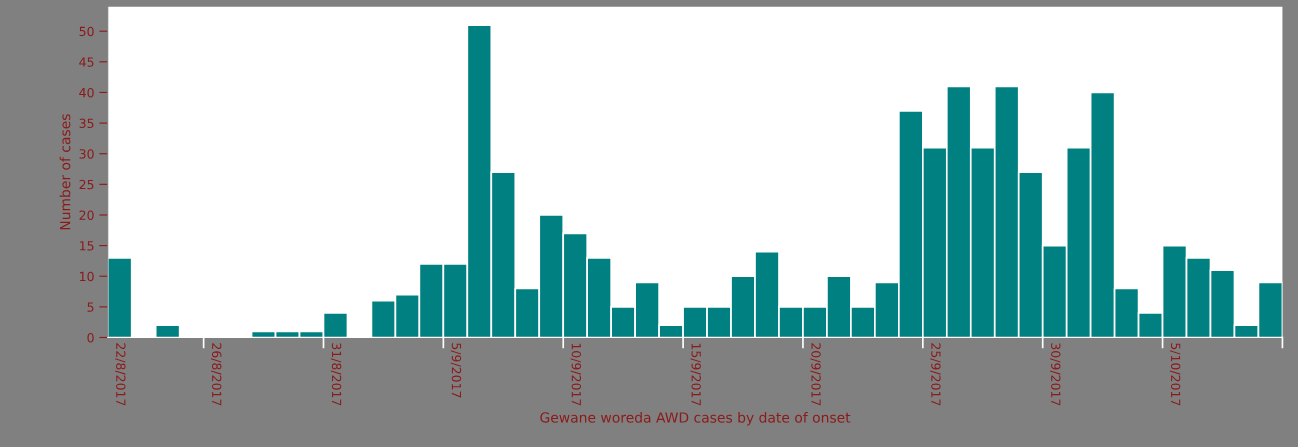 This screenshot has height=447, width=1298. I want to click on x-tick-label: 20/9/2017, so click(815, 374).